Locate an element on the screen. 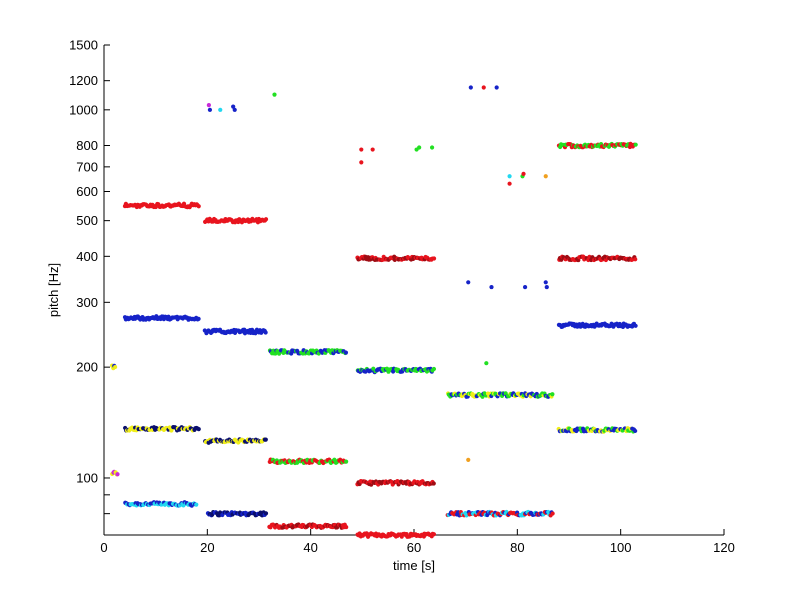  x-tick-label: 0 is located at coordinates (103, 547).